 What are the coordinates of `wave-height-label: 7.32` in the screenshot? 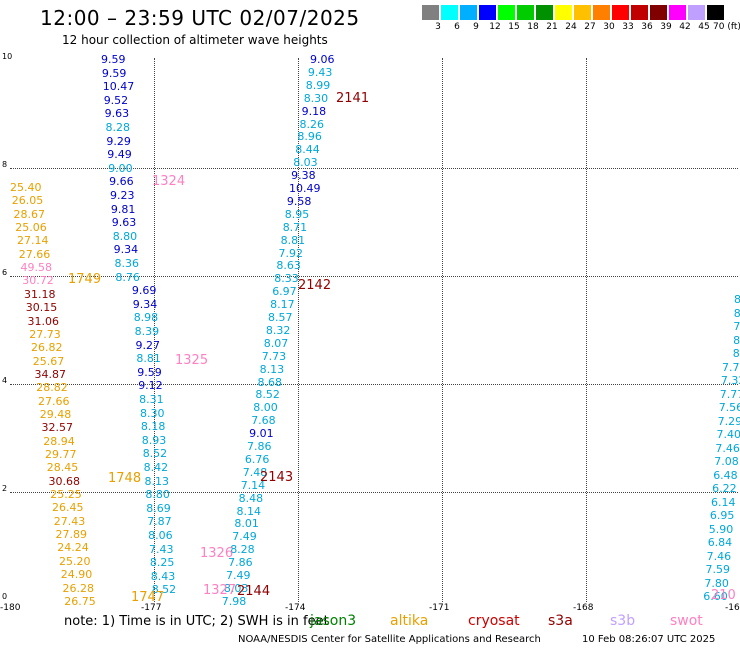 It's located at (730, 380).